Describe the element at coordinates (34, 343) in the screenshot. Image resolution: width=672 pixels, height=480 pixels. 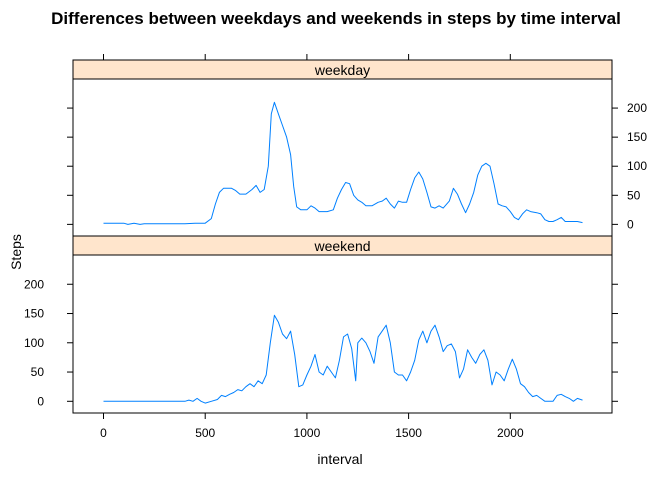
I see `y-tick-label-weekend-100: 100` at that location.